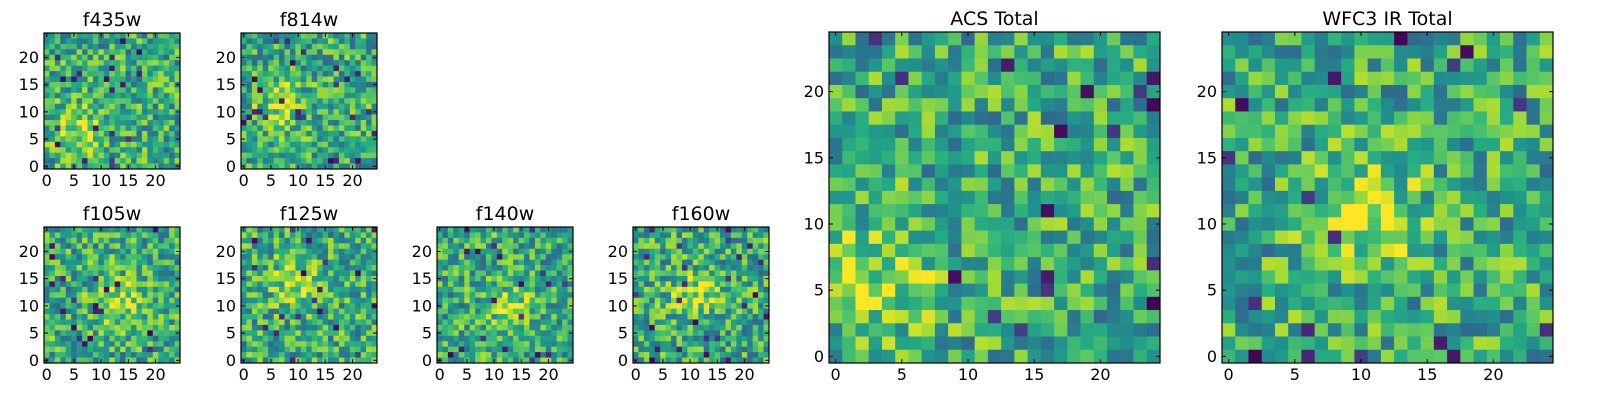 This screenshot has height=400, width=1600. What do you see at coordinates (814, 157) in the screenshot?
I see `y-tick-label: 15` at bounding box center [814, 157].